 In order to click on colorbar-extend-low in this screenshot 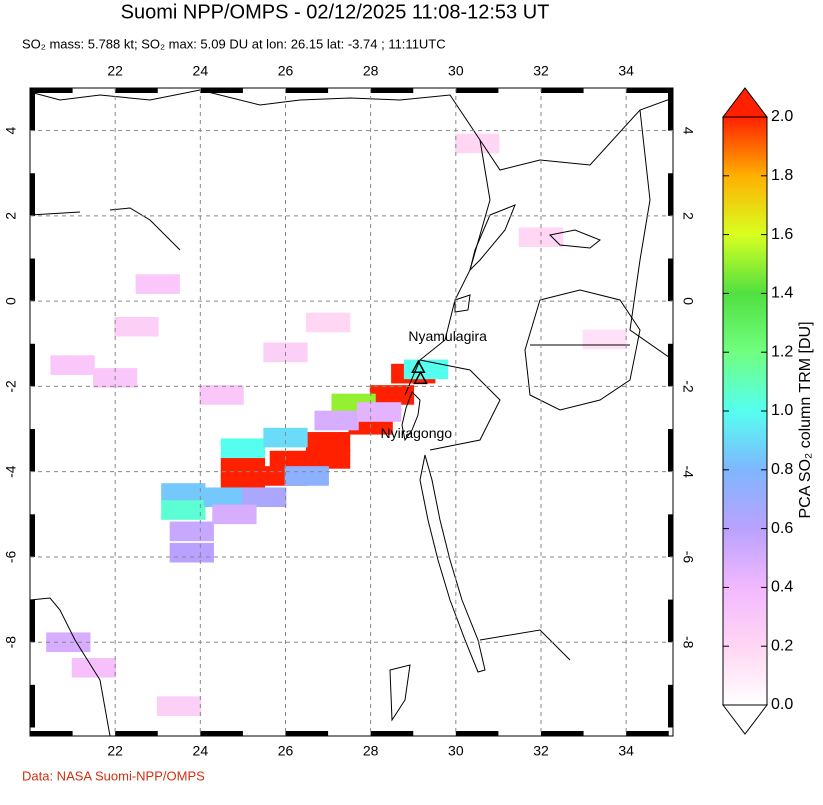, I will do `click(745, 719)`.